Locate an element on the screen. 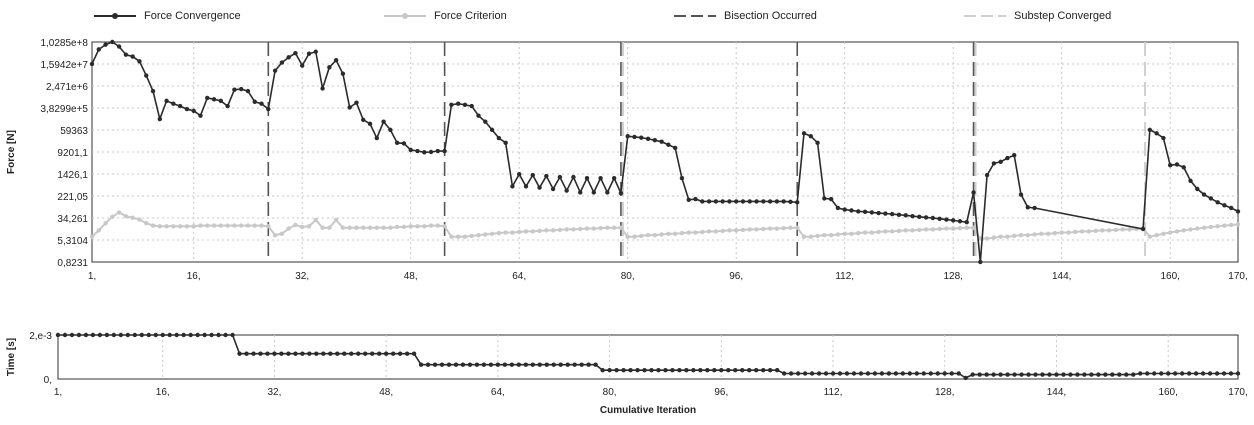 The height and width of the screenshot is (425, 1254). legend-label-bisection: Bisection Occurred is located at coordinates (770, 16).